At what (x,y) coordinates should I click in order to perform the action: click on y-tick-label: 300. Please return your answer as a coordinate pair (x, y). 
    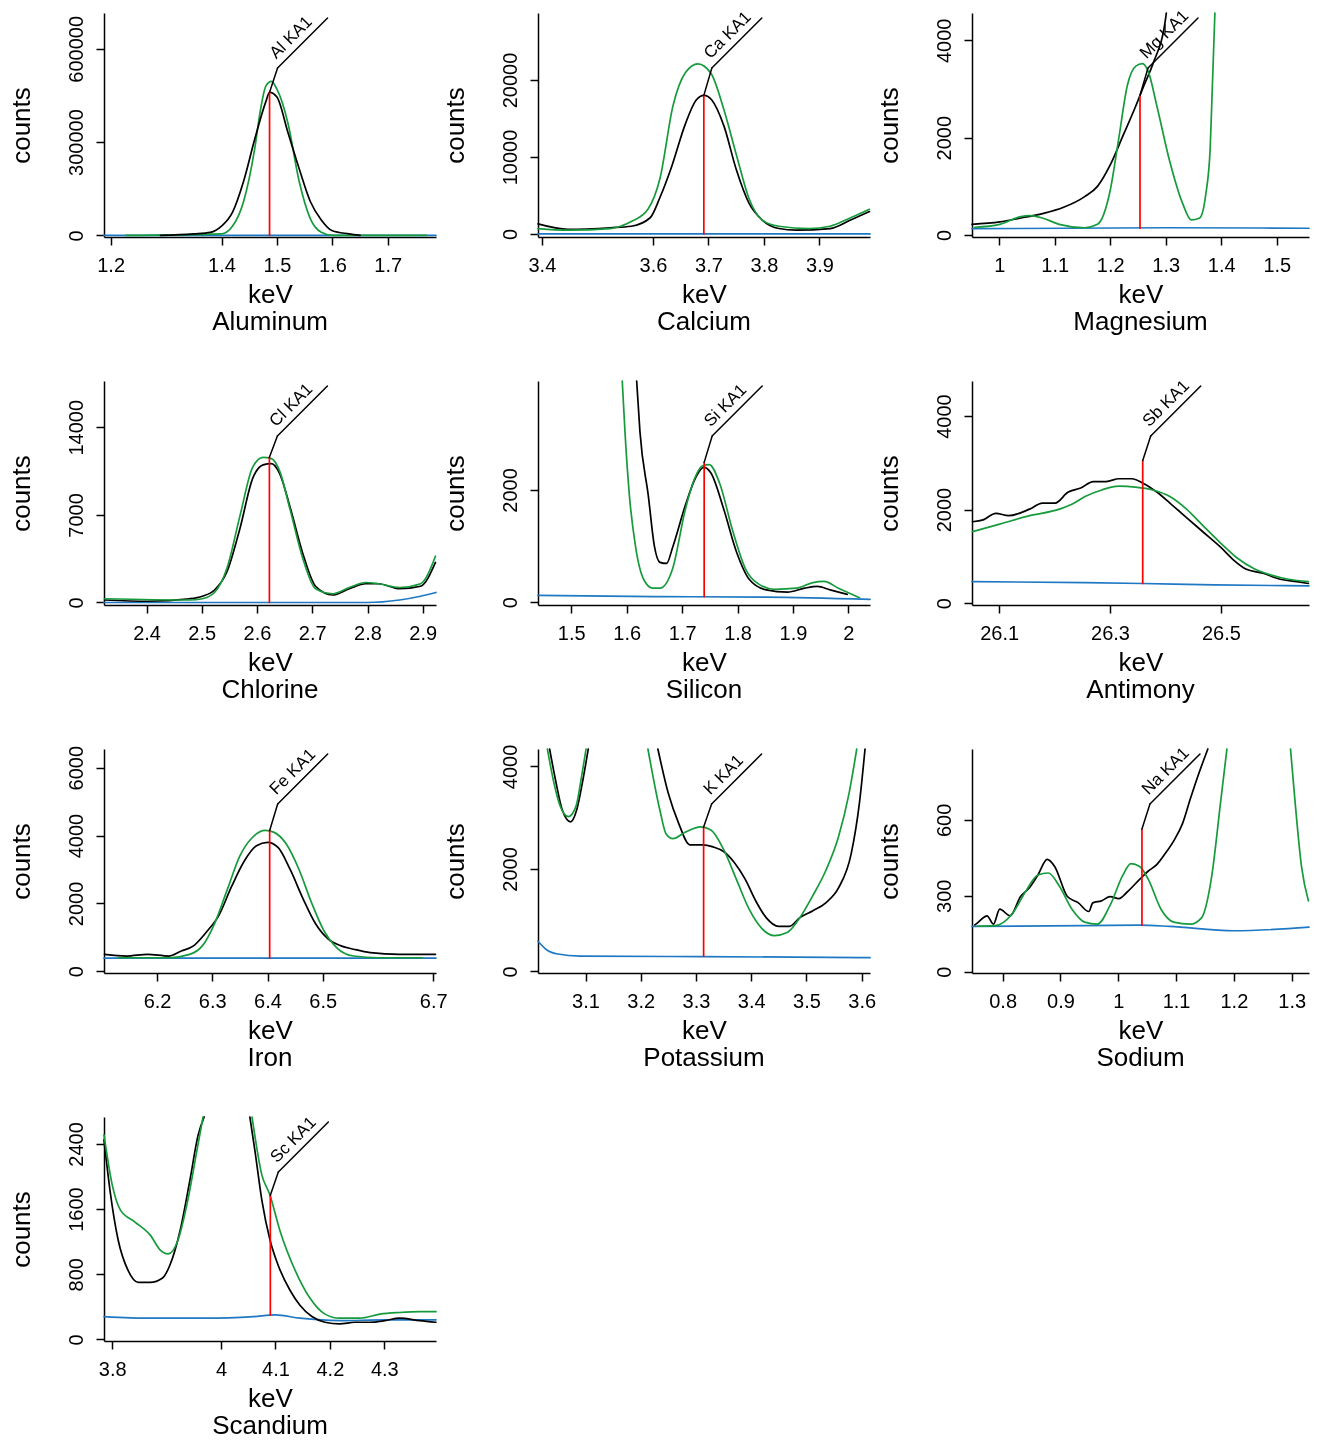
    Looking at the image, I should click on (943, 896).